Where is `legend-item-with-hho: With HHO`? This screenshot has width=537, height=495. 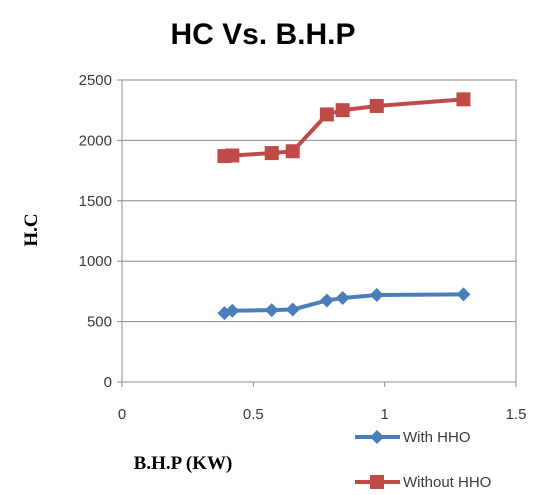 legend-item-with-hho: With HHO is located at coordinates (413, 437).